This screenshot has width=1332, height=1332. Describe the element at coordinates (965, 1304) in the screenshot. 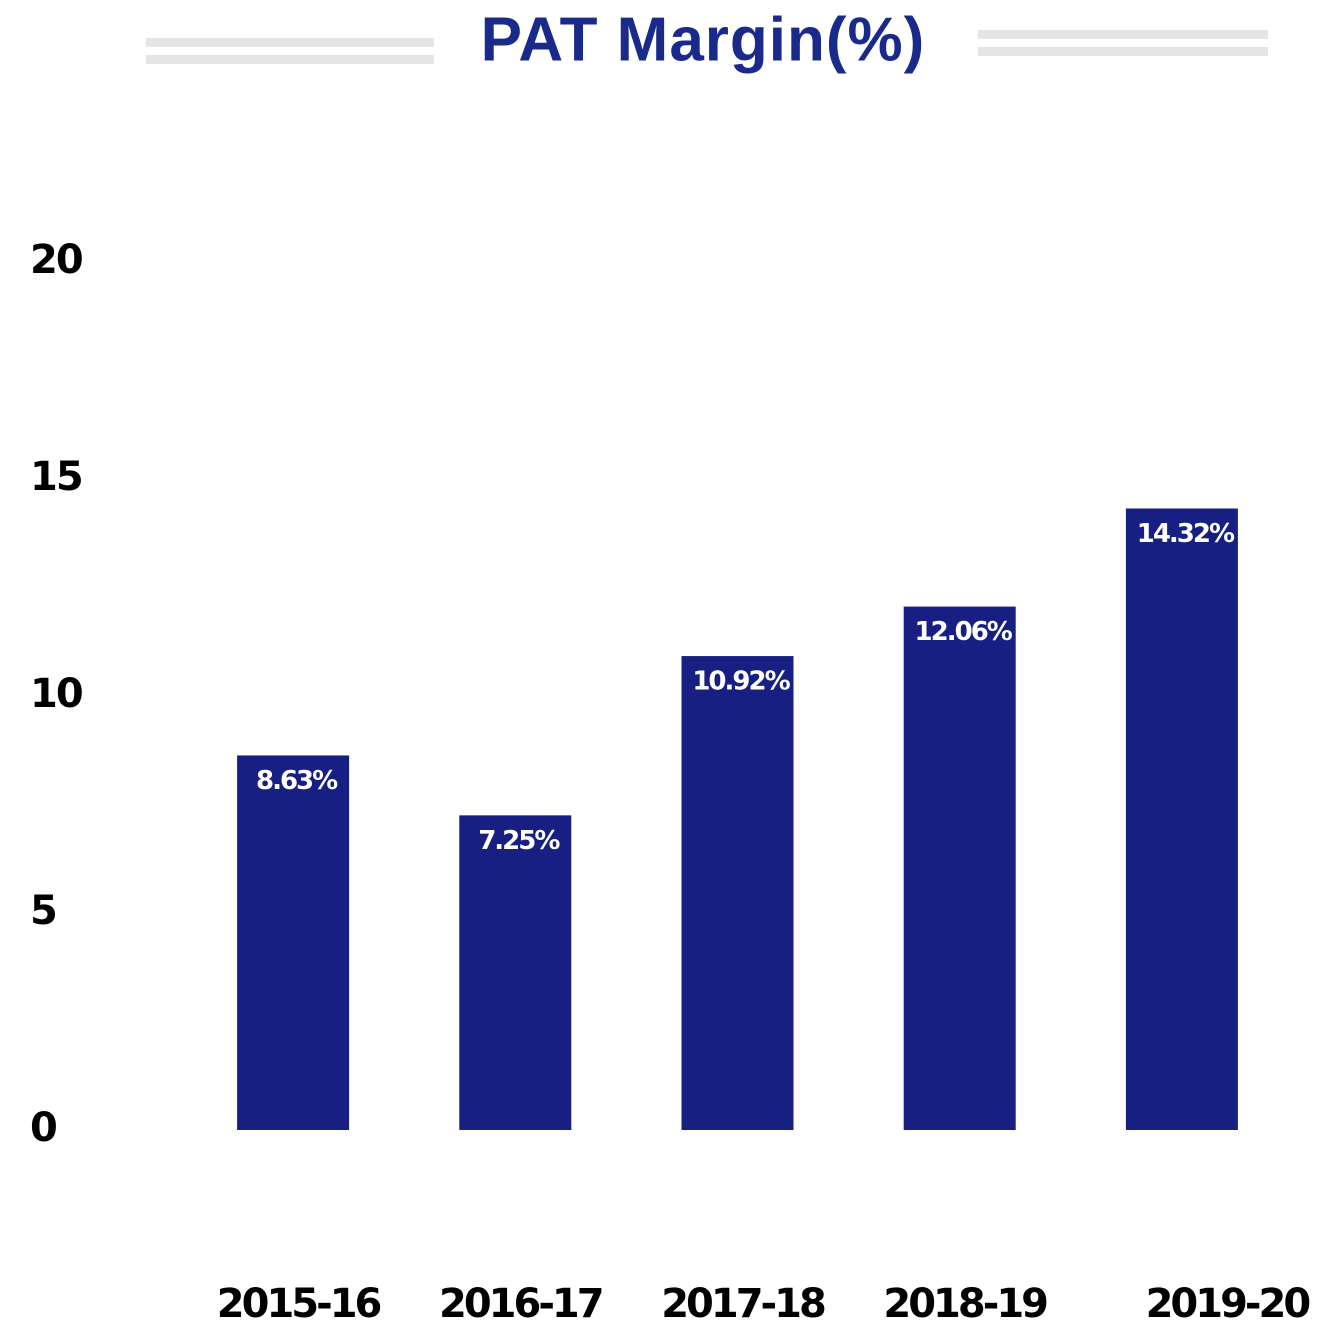

I see `x-tick-label: 2018-19` at that location.